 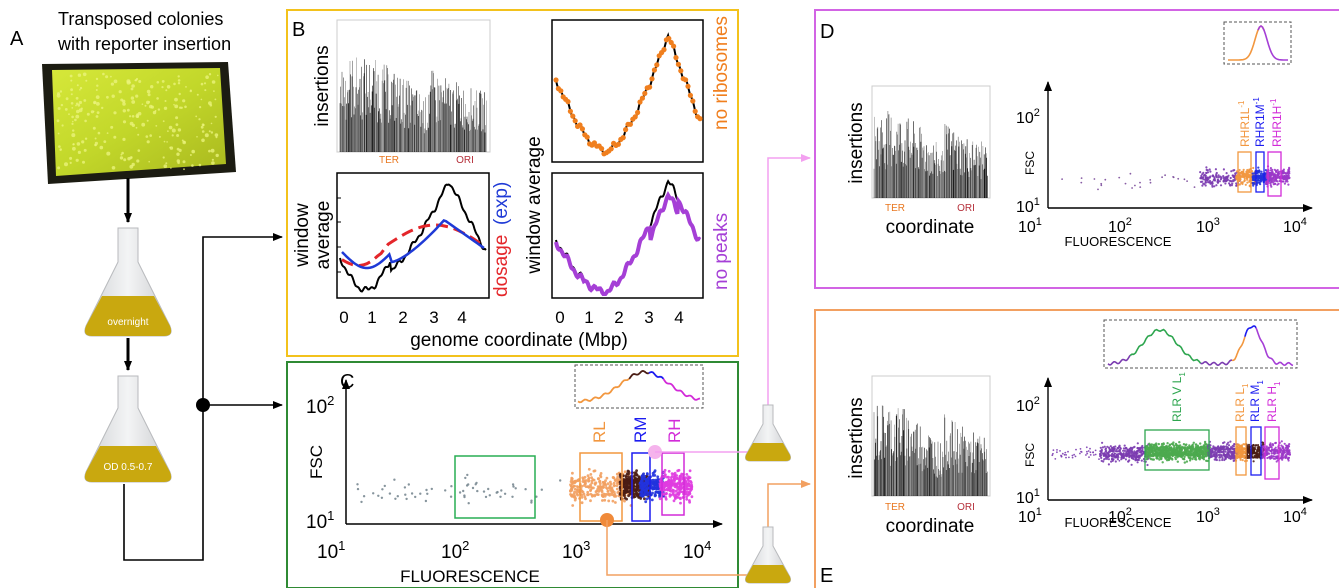 What do you see at coordinates (627, 235) in the screenshot?
I see `b-no-peaks-frame` at bounding box center [627, 235].